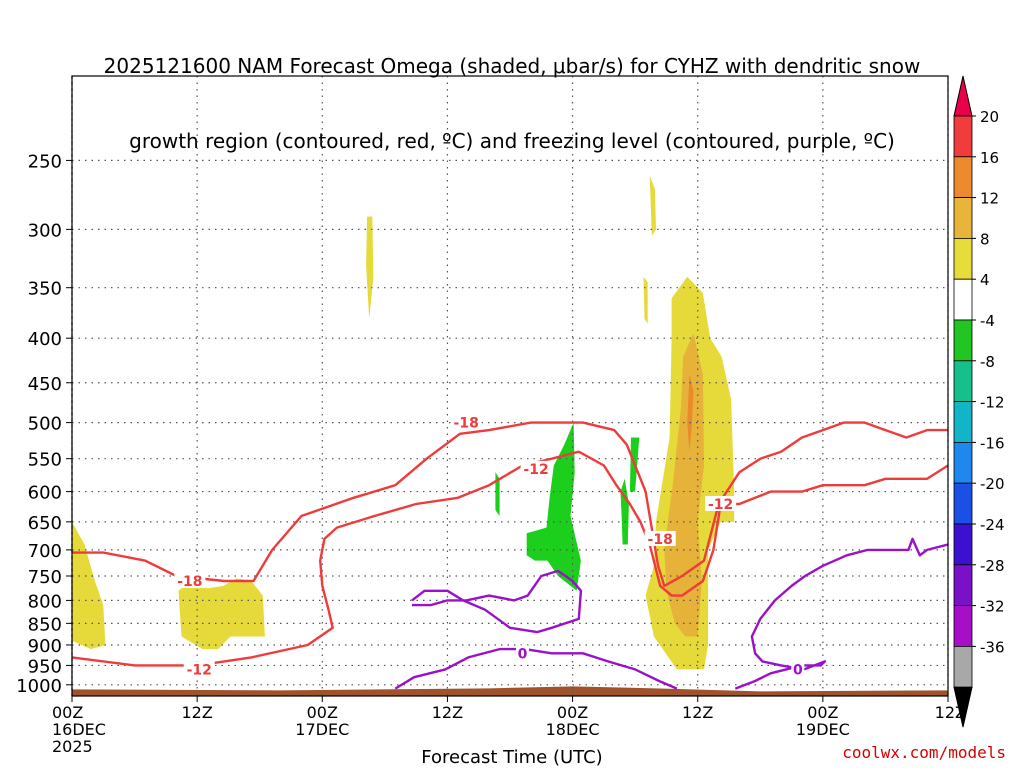 Image resolution: width=1024 pixels, height=768 pixels. I want to click on colorbar-bottom-arrow, so click(963, 707).